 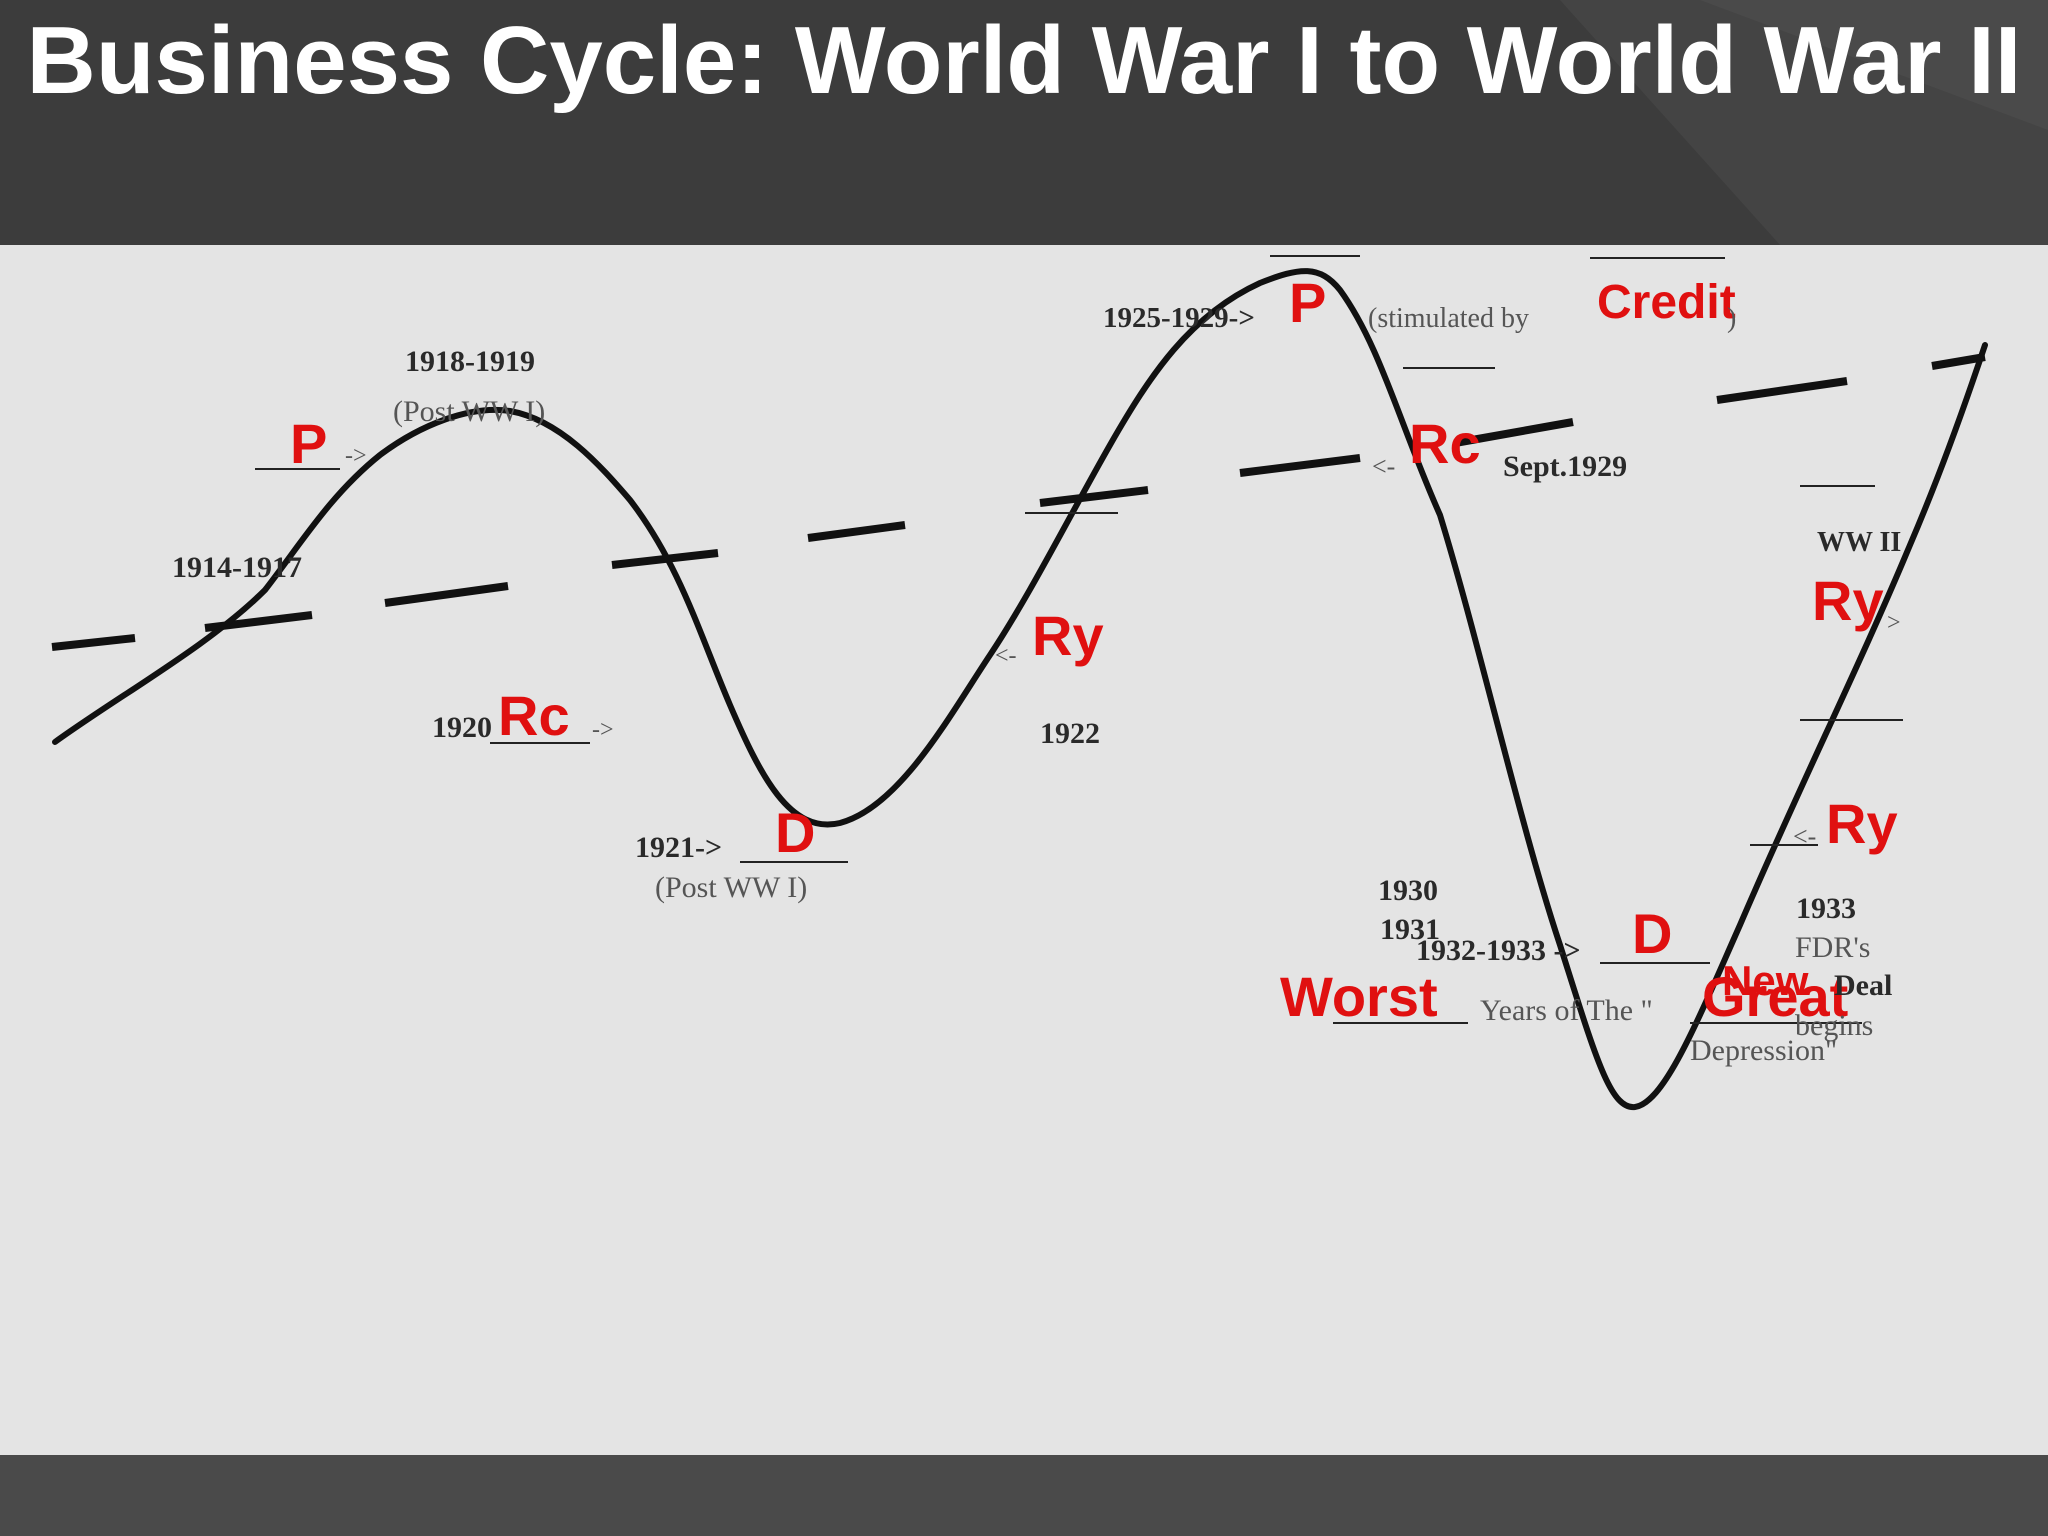 I want to click on p1-peak-letter: P, so click(x=308, y=443).